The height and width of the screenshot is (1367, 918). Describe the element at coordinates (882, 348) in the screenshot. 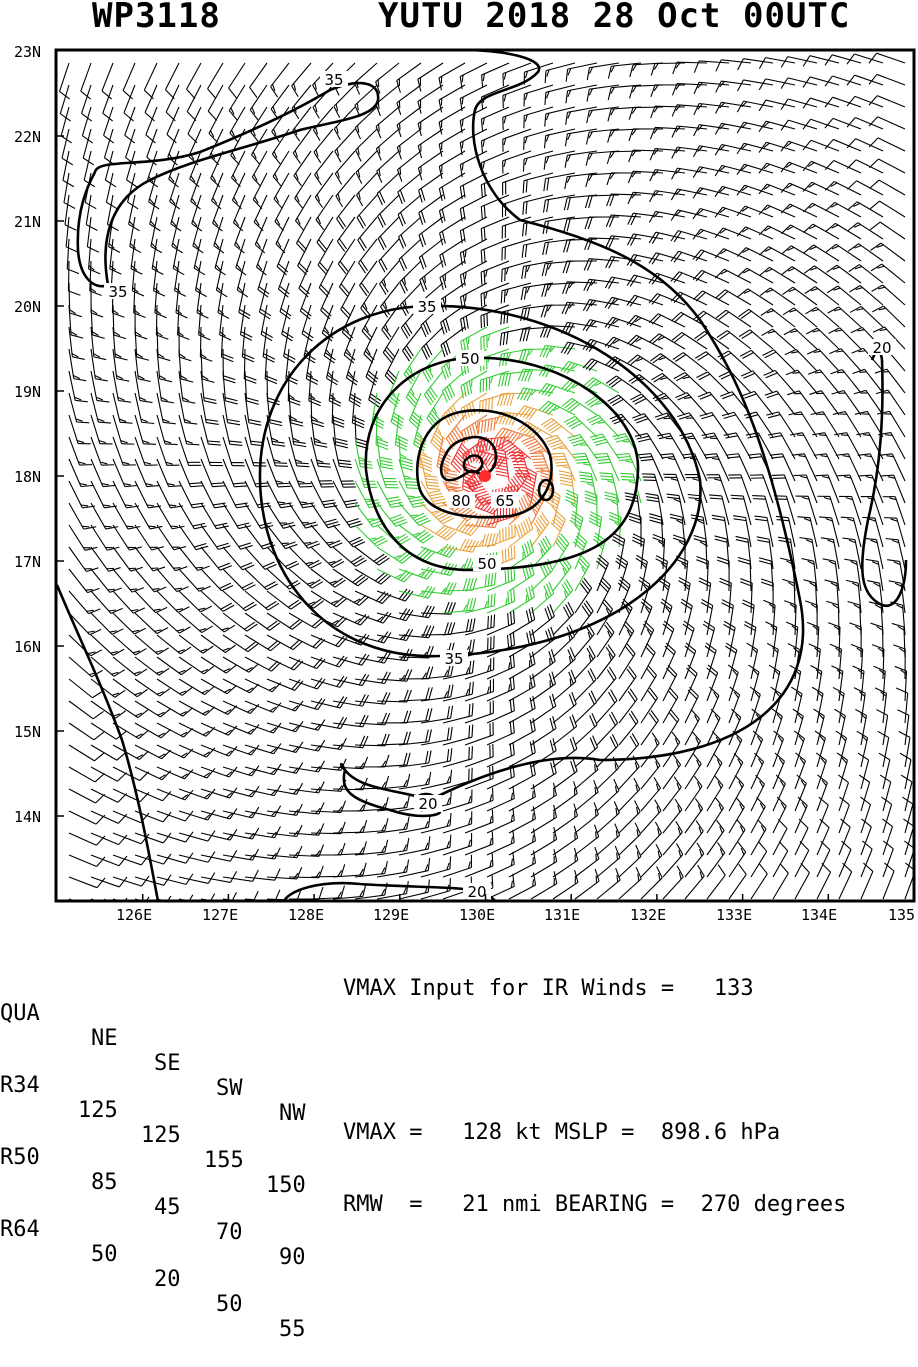

I see `contour-label-20-c: 20` at that location.